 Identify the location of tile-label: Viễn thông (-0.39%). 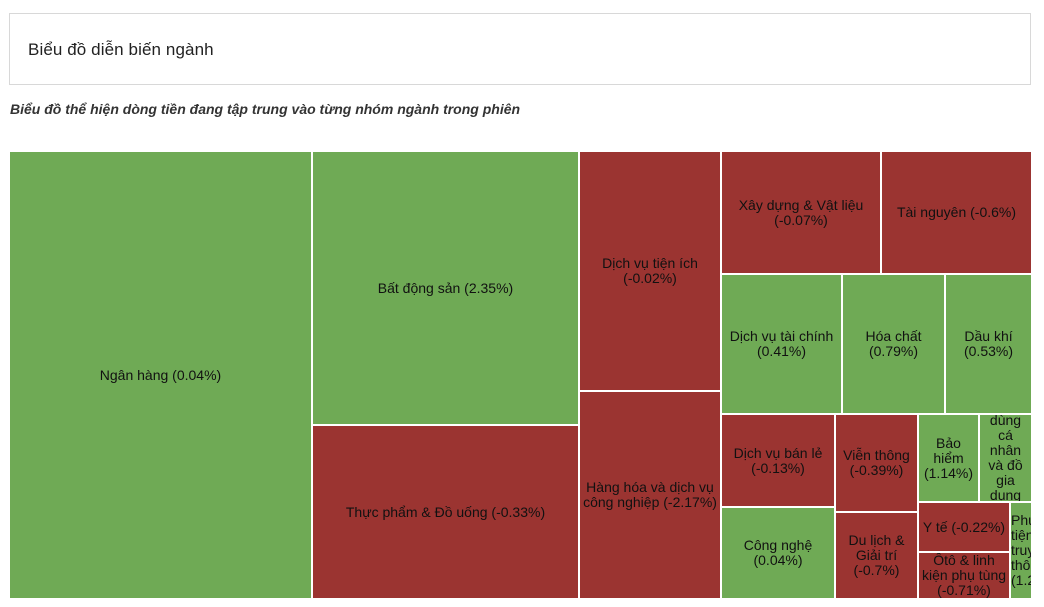
(876, 462).